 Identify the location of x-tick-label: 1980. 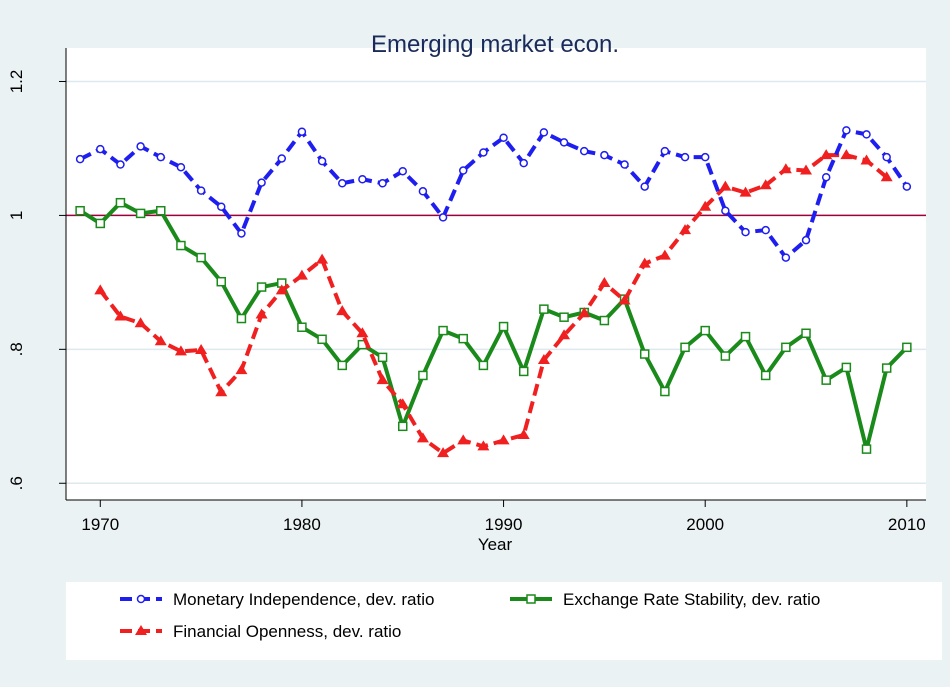
(302, 524).